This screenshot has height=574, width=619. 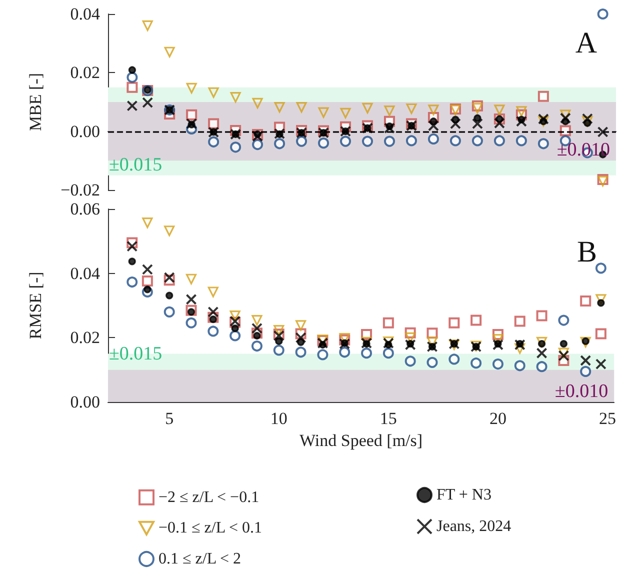 What do you see at coordinates (607, 418) in the screenshot?
I see `x-tick-label: 25` at bounding box center [607, 418].